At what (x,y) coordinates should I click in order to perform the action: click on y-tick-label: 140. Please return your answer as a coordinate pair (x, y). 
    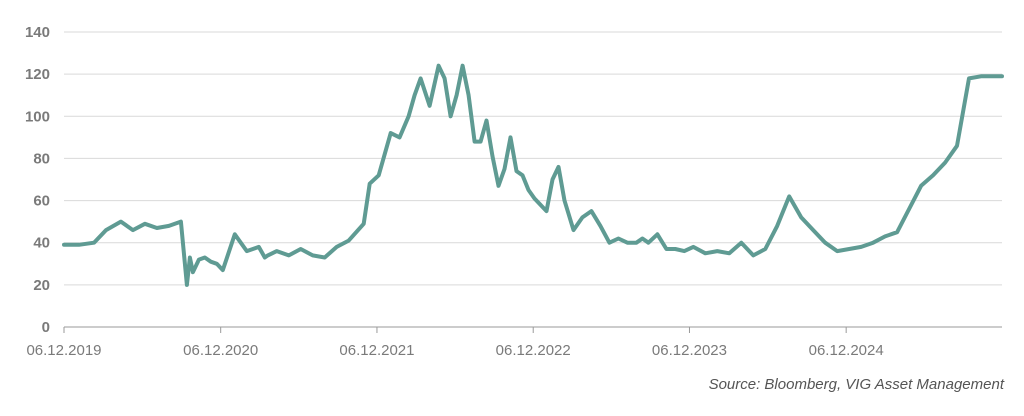
    Looking at the image, I should click on (37, 32).